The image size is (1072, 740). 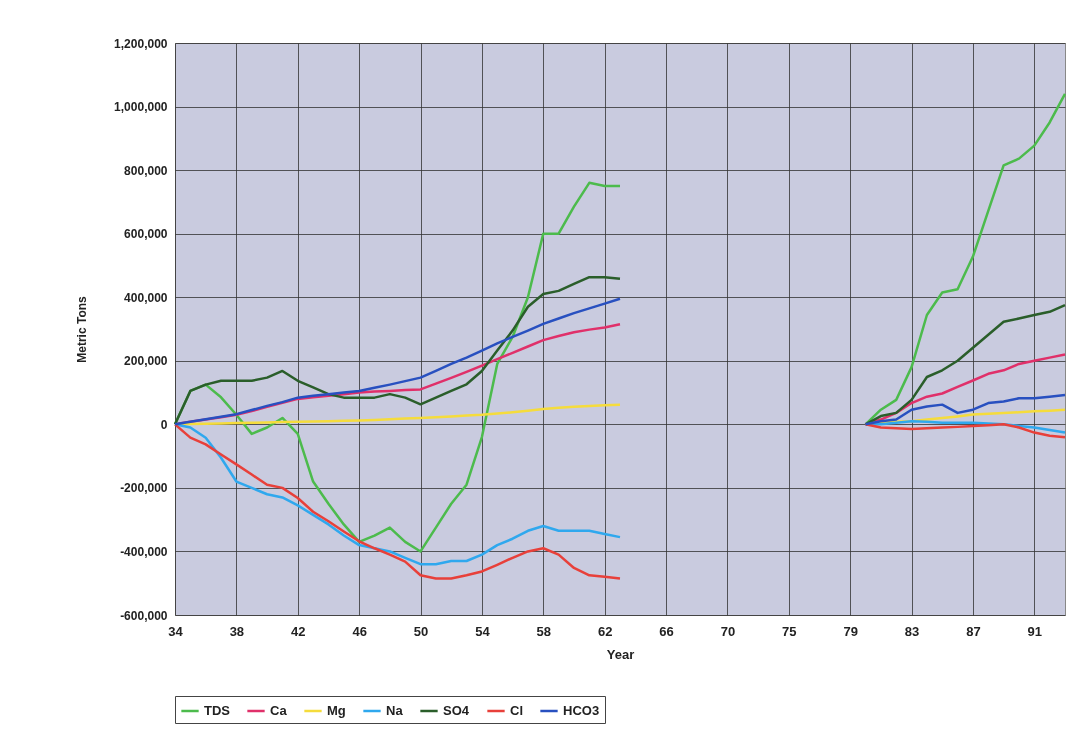 What do you see at coordinates (144, 615) in the screenshot?
I see `y-tick-label: -600,000` at bounding box center [144, 615].